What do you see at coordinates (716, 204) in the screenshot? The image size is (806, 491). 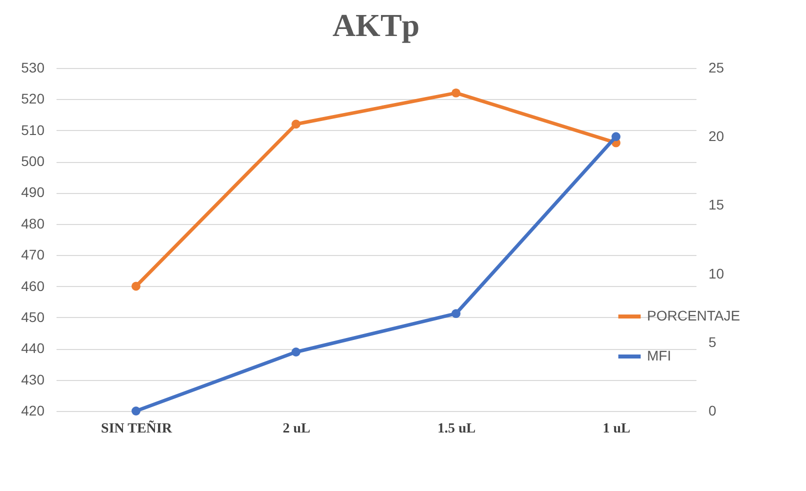 I see `y2-tick-label: 15` at bounding box center [716, 204].